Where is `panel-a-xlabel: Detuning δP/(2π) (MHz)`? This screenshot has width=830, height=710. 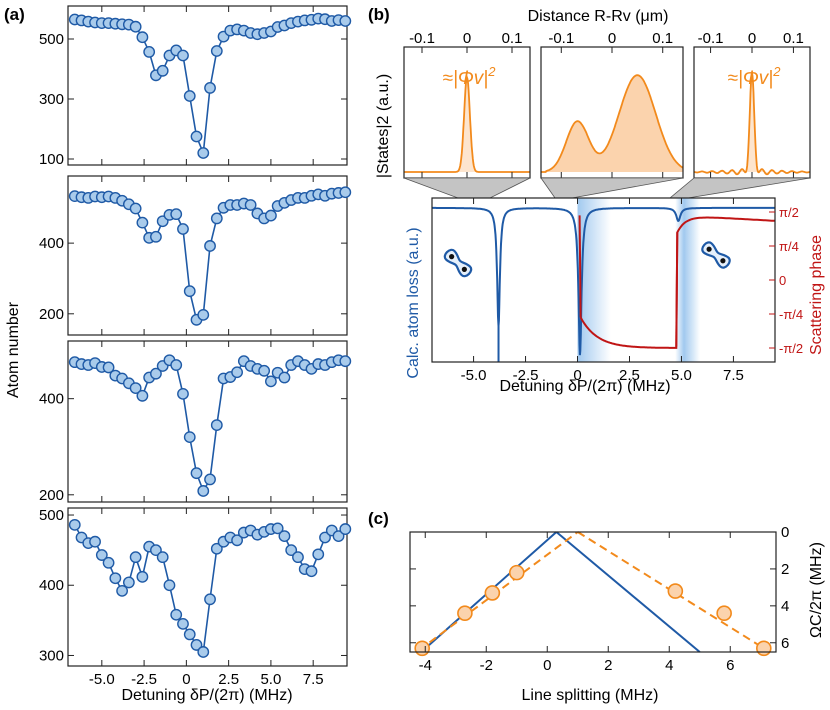 panel-a-xlabel: Detuning δP/(2π) (MHz) is located at coordinates (206, 695).